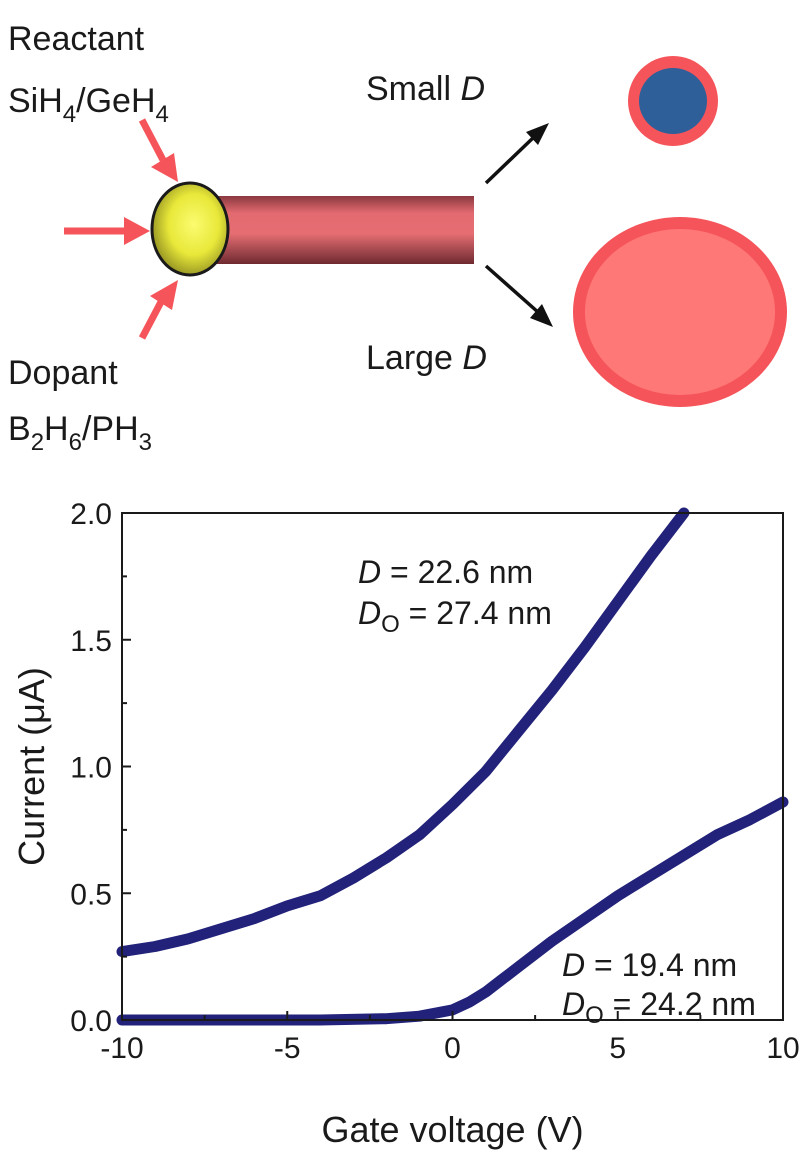 This screenshot has height=1158, width=810. What do you see at coordinates (152, 140) in the screenshot?
I see `arrow-top` at bounding box center [152, 140].